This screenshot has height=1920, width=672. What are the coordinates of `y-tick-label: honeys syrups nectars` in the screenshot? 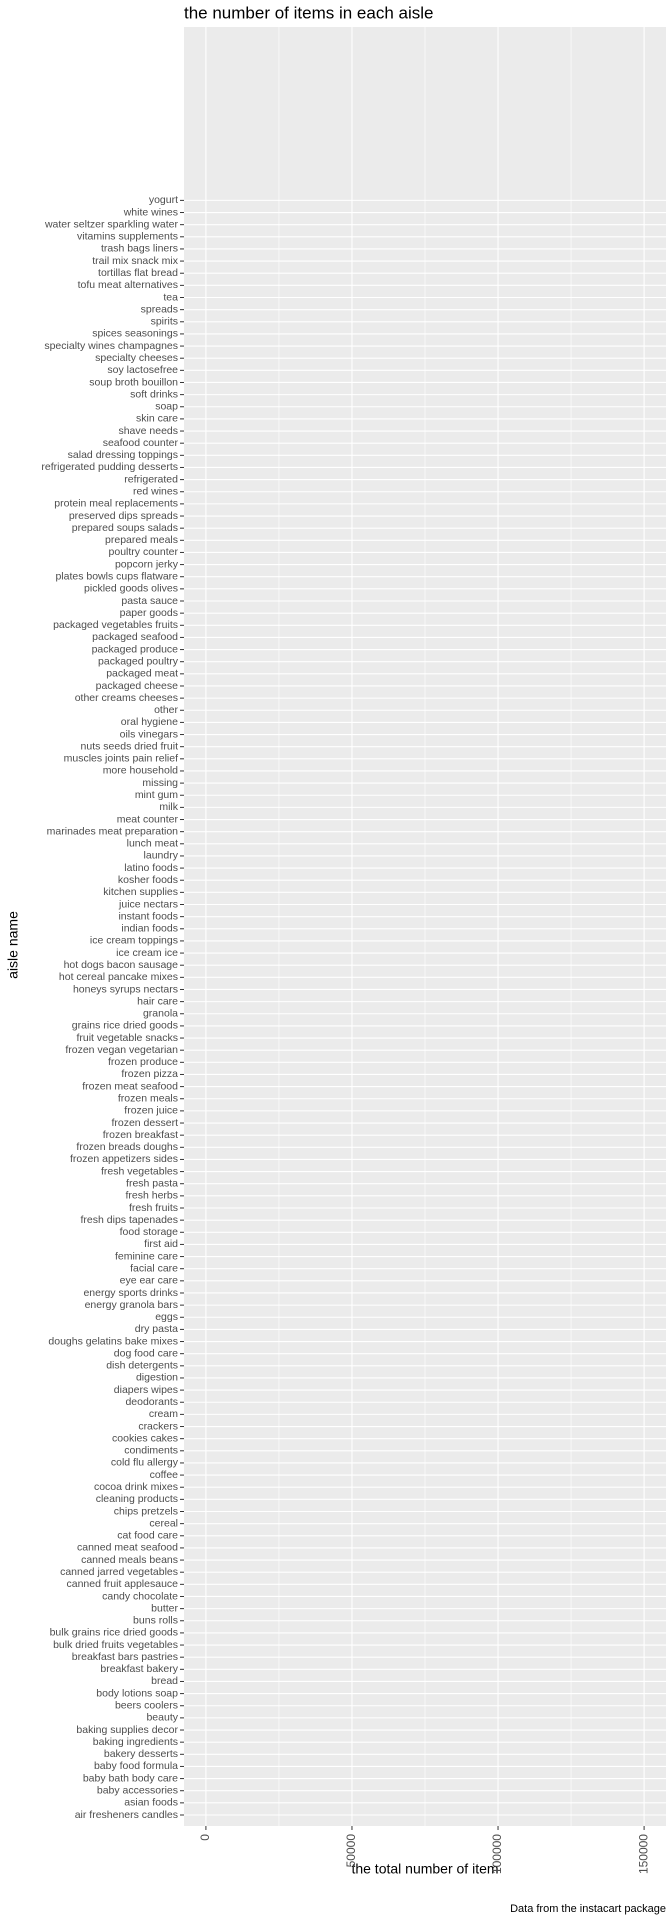 It's located at (125, 989).